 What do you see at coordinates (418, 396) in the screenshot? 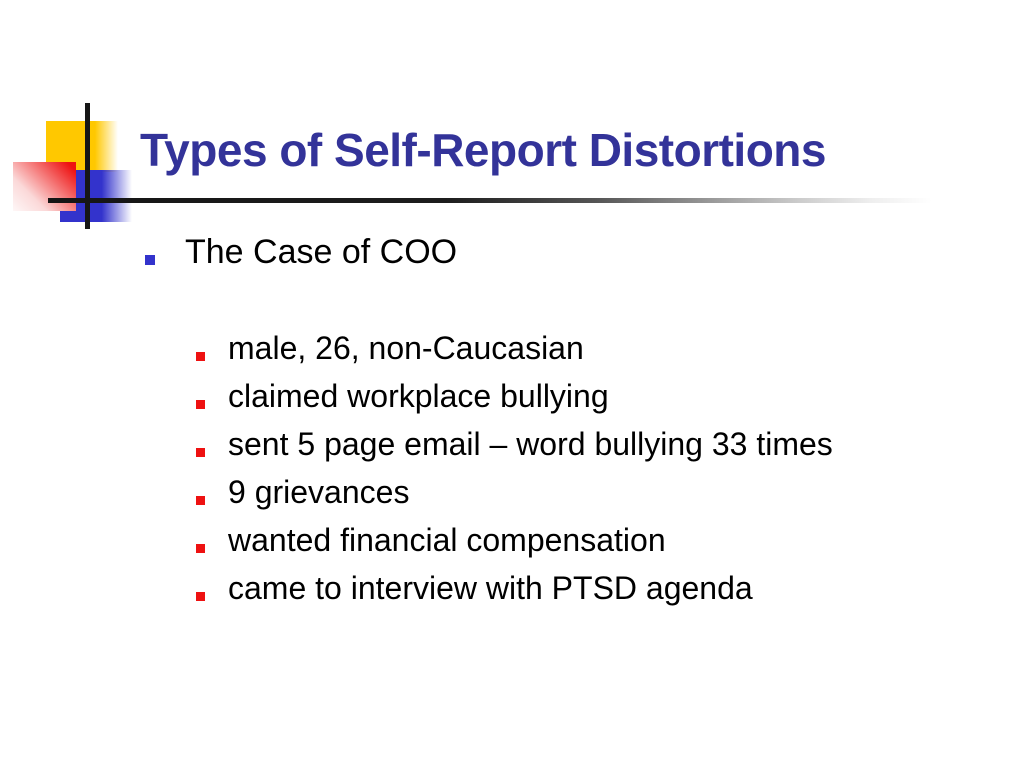
I see `bullet-text: claimed workplace bullying` at bounding box center [418, 396].